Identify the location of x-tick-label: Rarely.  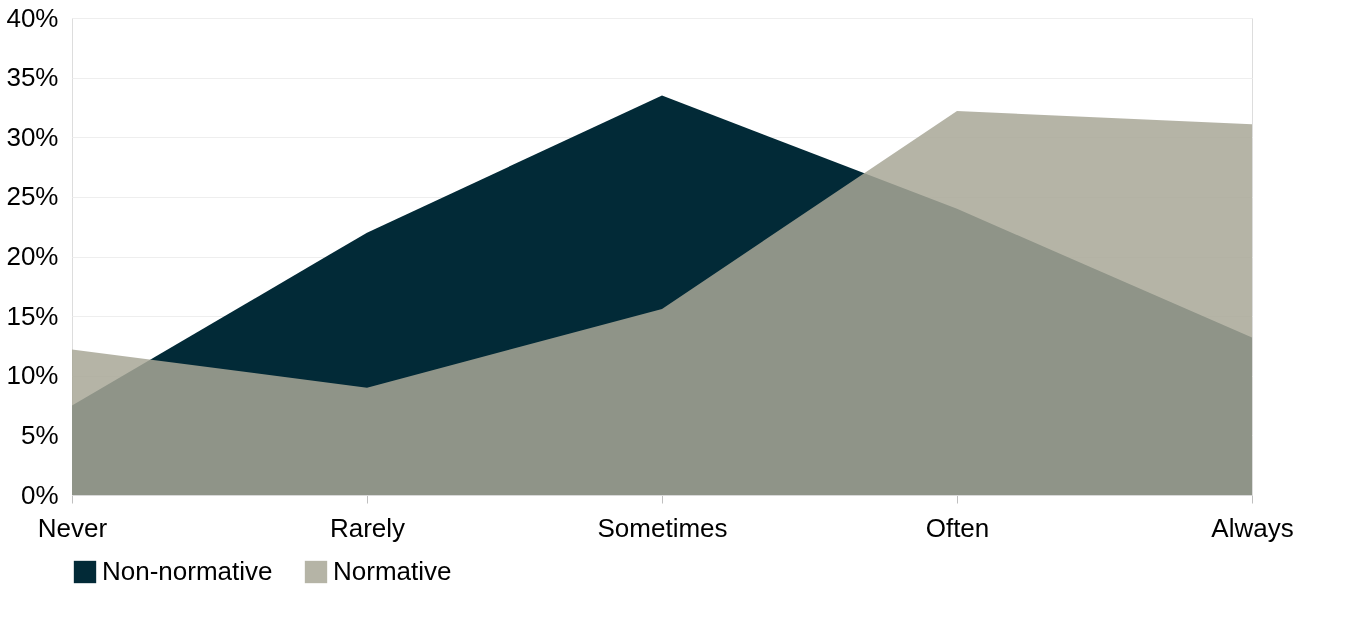
(367, 527).